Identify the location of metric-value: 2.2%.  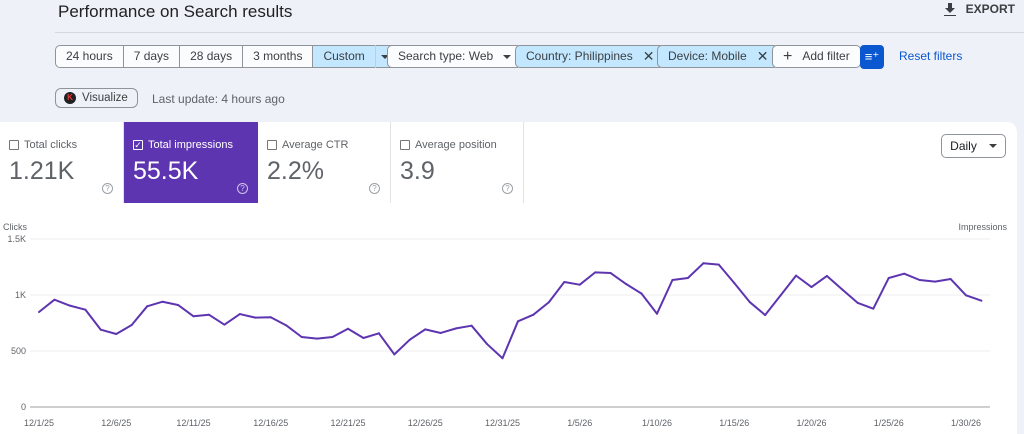
(295, 171).